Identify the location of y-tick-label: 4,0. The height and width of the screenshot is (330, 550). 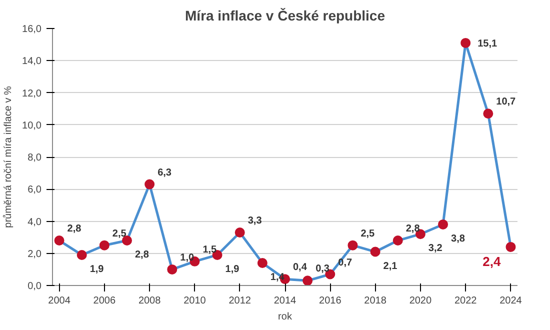
(35, 222).